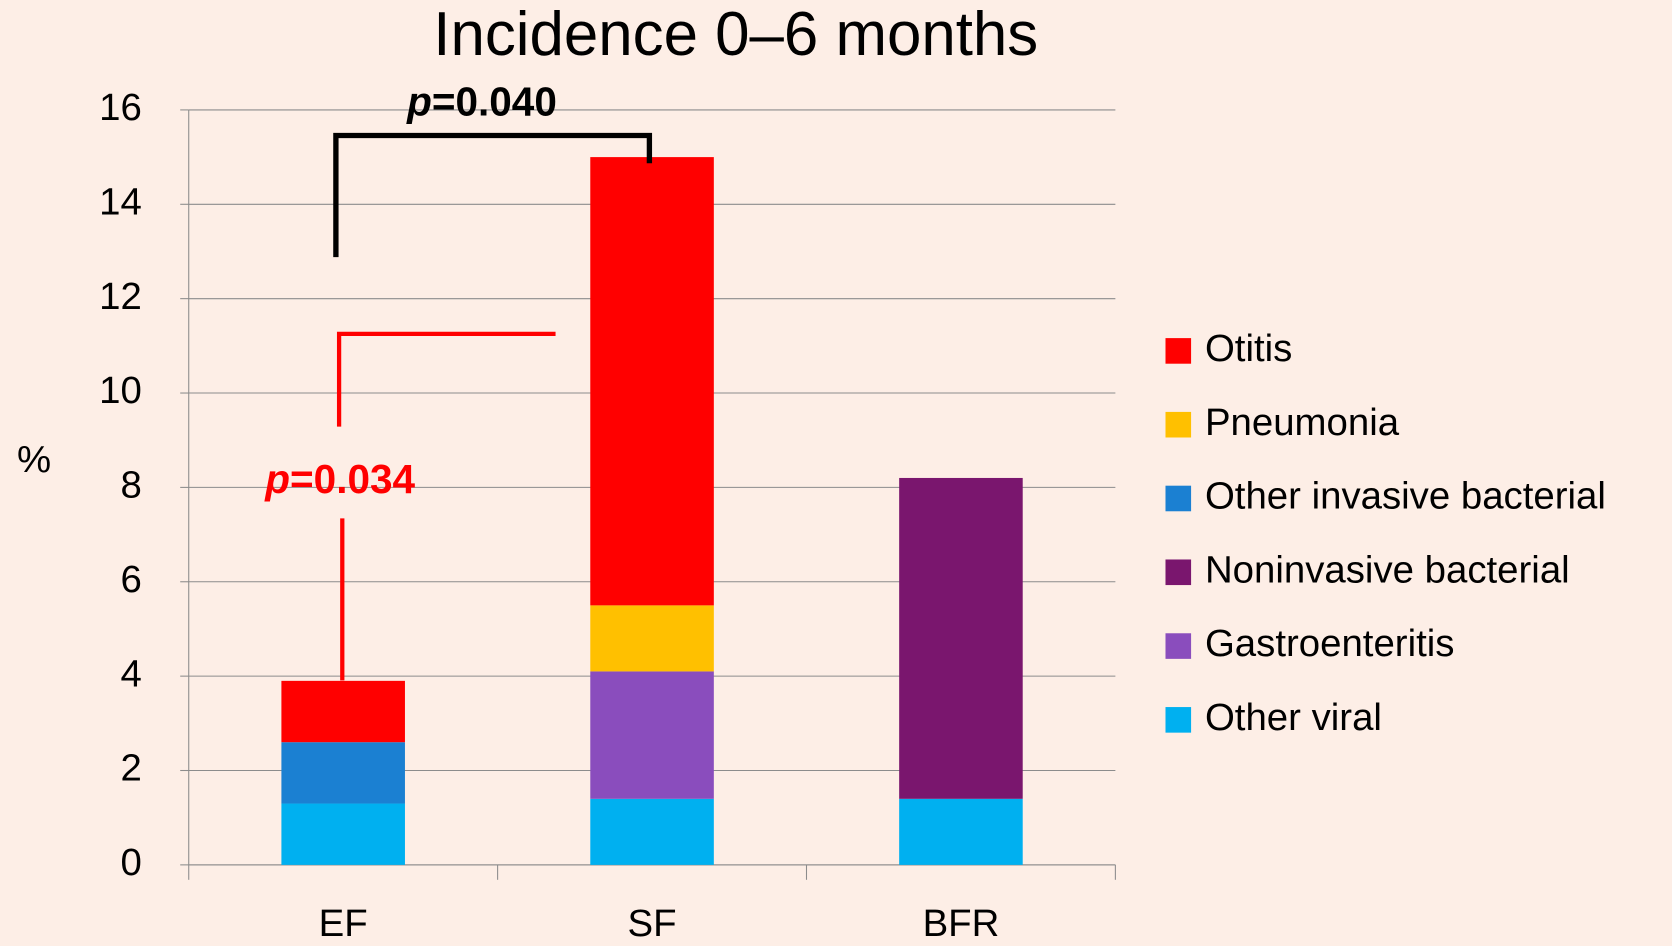 This screenshot has width=1672, height=946. I want to click on y-tick-label: 6, so click(130, 579).